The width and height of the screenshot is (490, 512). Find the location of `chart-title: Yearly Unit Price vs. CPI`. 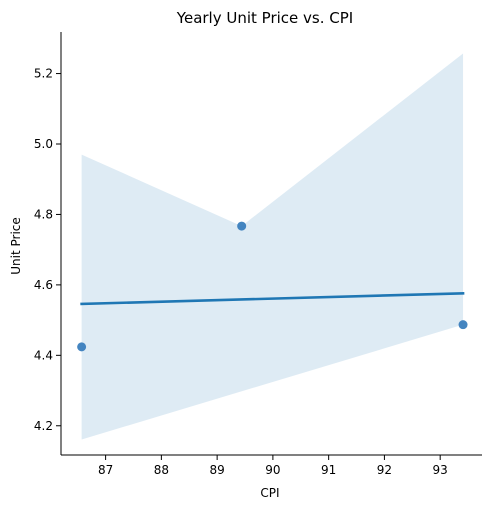

chart-title: Yearly Unit Price vs. CPI is located at coordinates (264, 18).